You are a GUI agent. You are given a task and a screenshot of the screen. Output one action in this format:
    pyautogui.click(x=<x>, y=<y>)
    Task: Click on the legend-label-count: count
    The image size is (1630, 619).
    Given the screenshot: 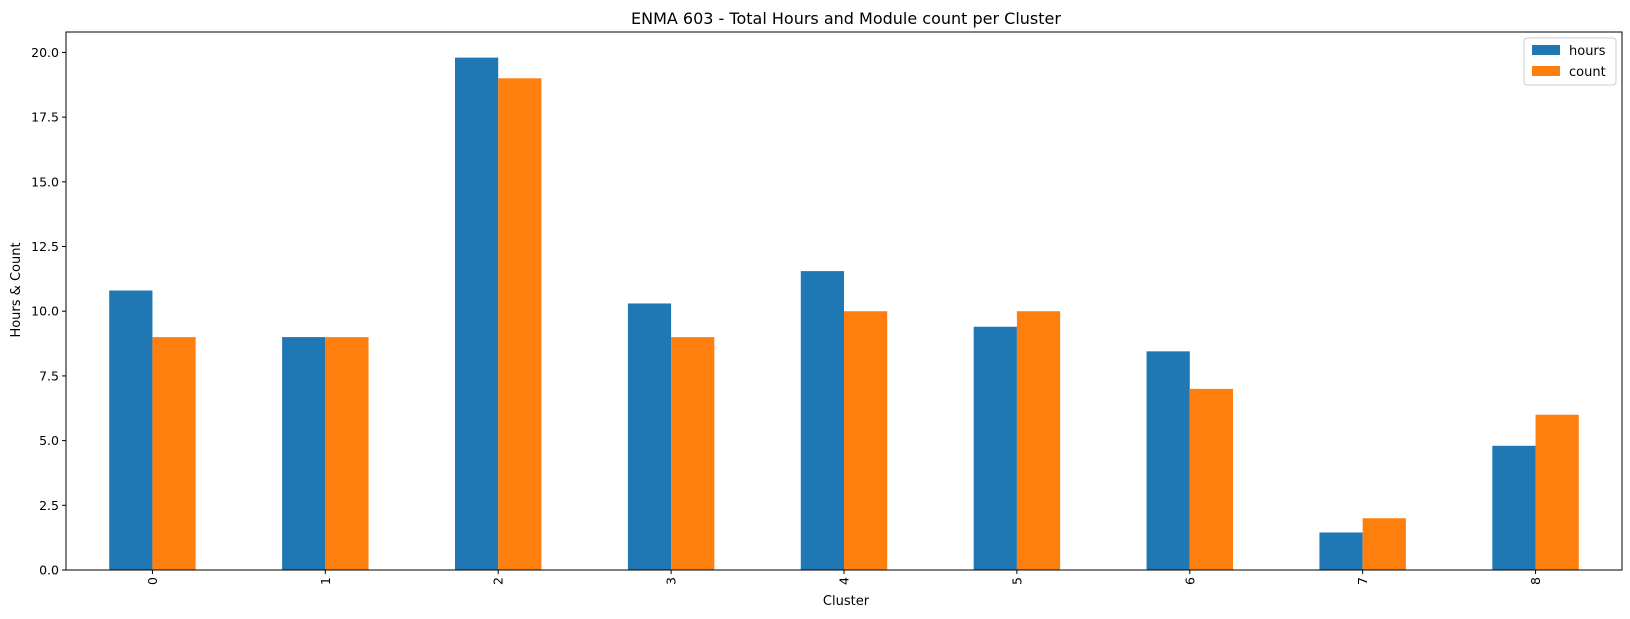 What is the action you would take?
    pyautogui.click(x=1587, y=72)
    